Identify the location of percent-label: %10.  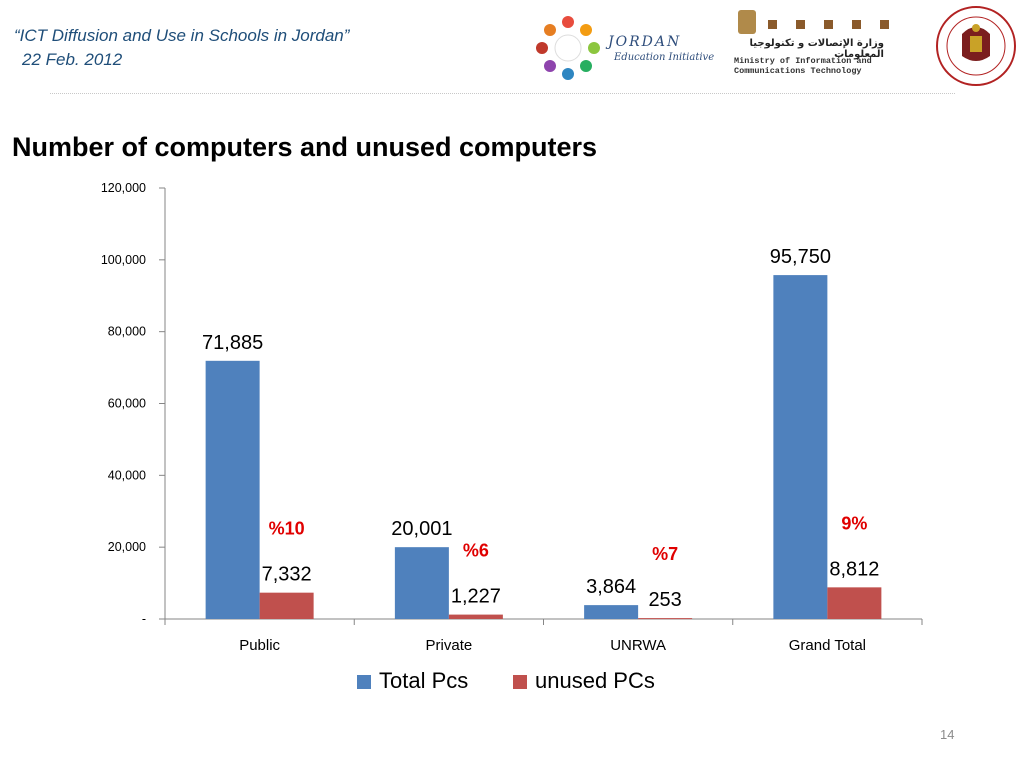
(287, 529).